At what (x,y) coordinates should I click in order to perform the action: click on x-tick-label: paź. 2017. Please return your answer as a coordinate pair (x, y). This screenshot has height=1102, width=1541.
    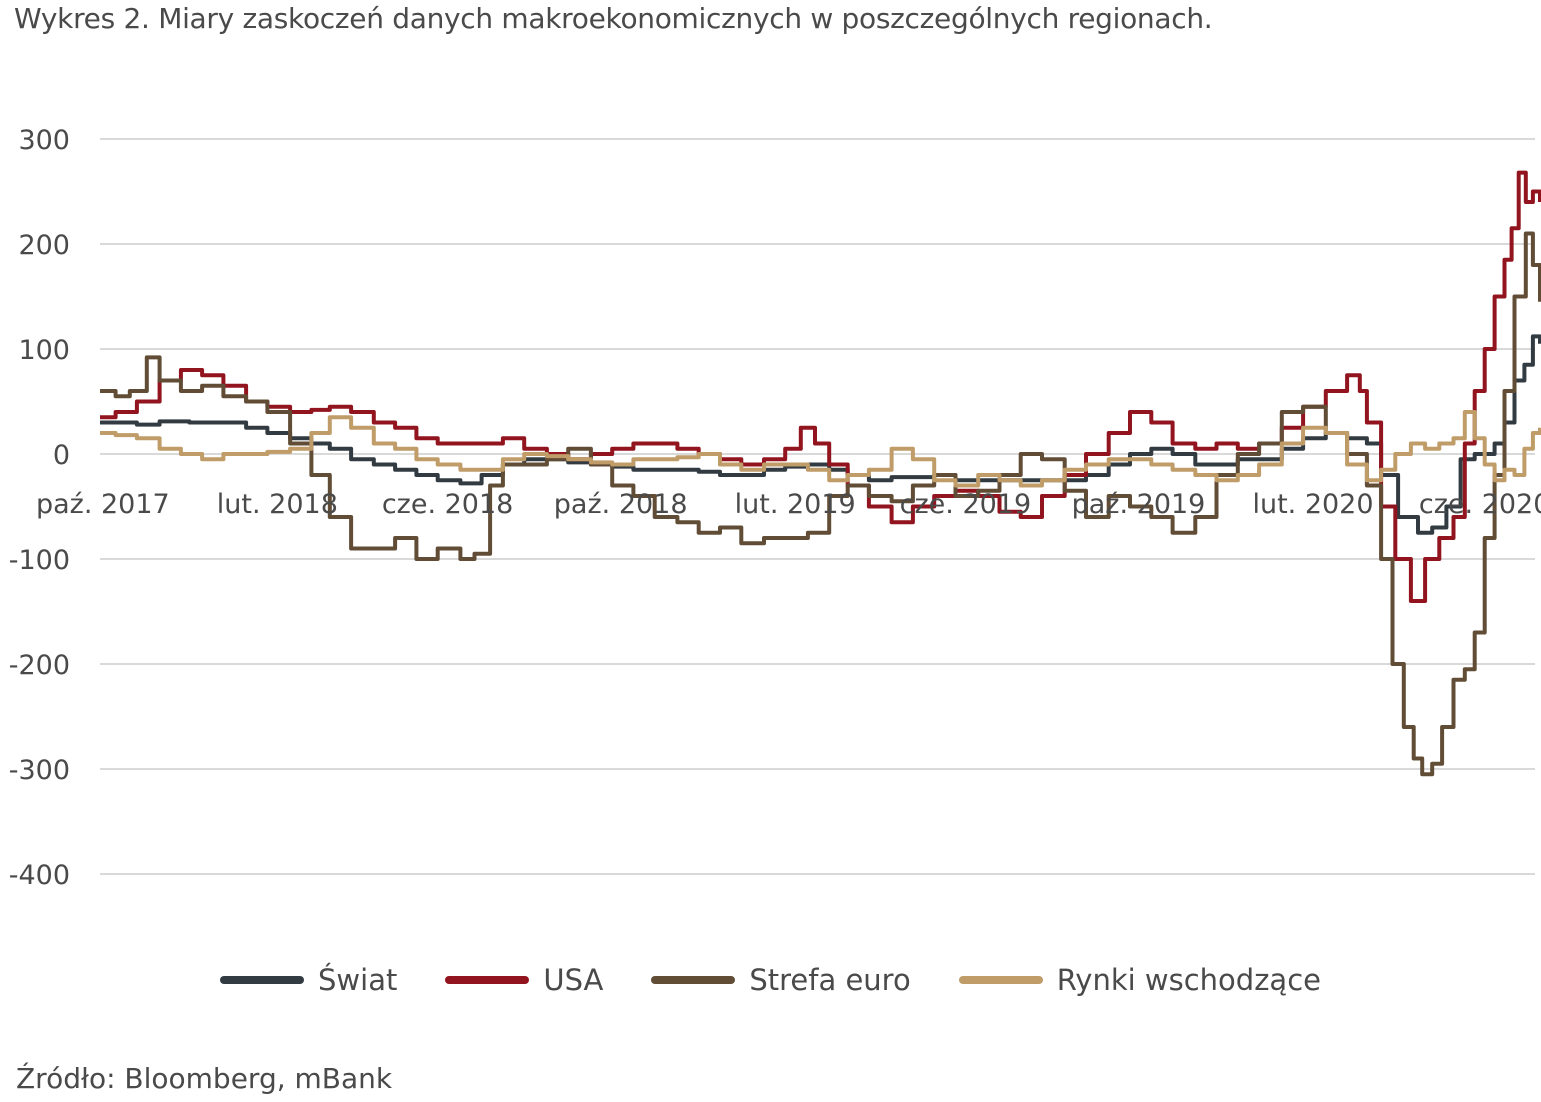
    Looking at the image, I should click on (103, 504).